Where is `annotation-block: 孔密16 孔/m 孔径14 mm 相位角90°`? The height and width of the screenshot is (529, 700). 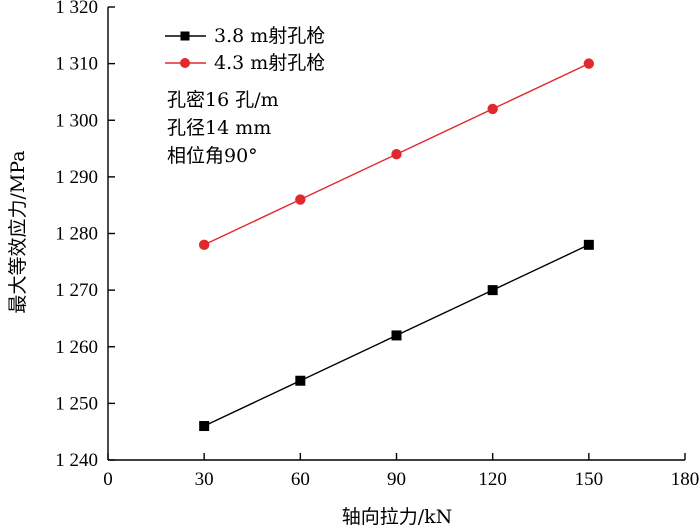
annotation-block: 孔密16 孔/m 孔径14 mm 相位角90° is located at coordinates (223, 128).